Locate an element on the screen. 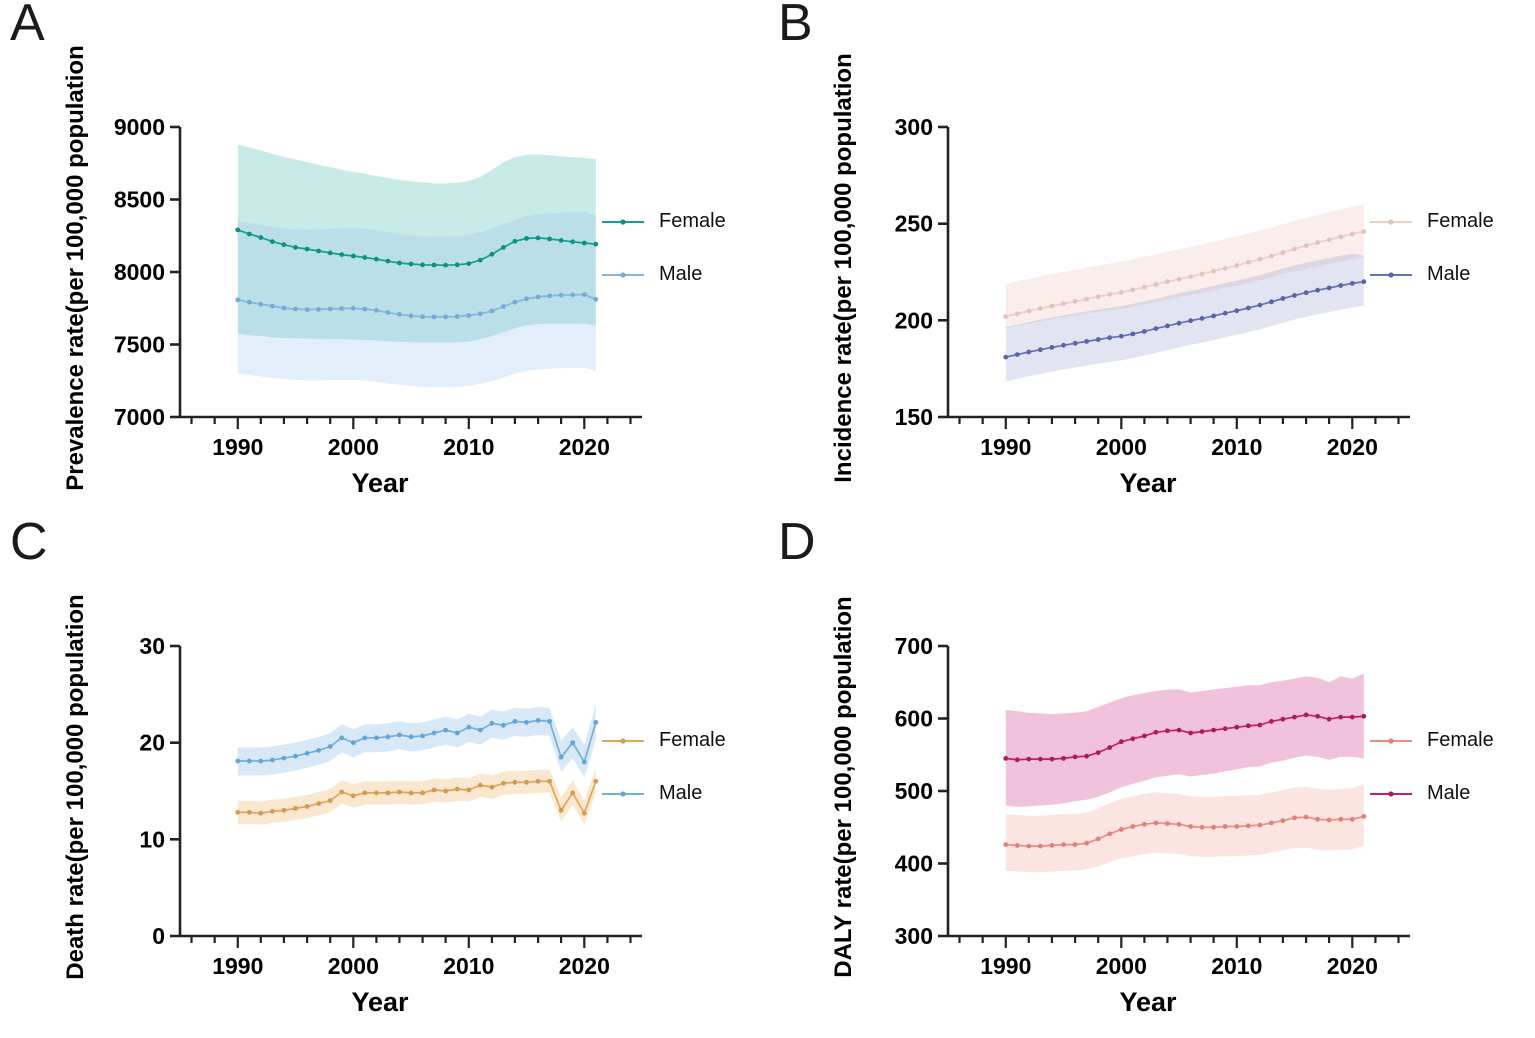 This screenshot has width=1535, height=1038. svg-text: 600 is located at coordinates (914, 719).